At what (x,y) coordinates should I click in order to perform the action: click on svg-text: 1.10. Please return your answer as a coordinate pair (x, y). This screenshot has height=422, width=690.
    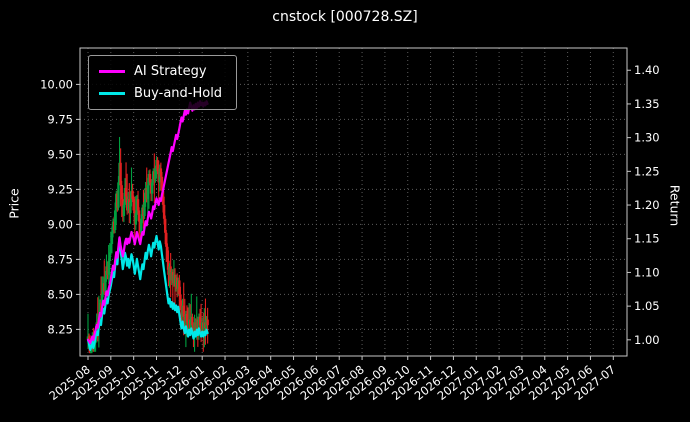
    Looking at the image, I should click on (647, 272).